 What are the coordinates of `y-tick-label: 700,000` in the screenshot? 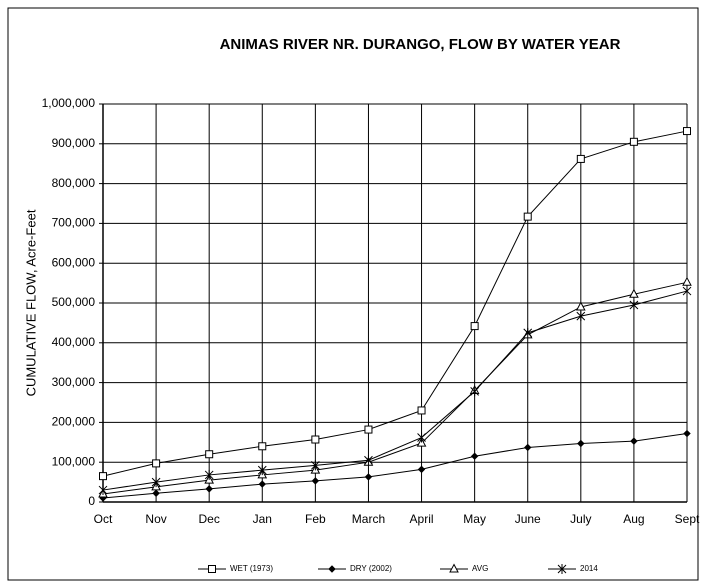 It's located at (74, 223).